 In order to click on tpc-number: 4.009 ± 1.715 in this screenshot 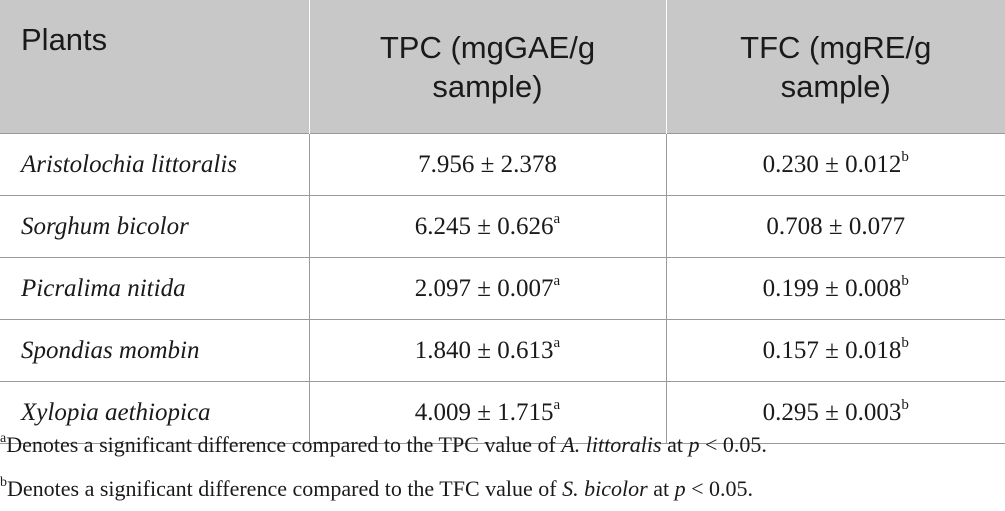, I will do `click(484, 412)`.